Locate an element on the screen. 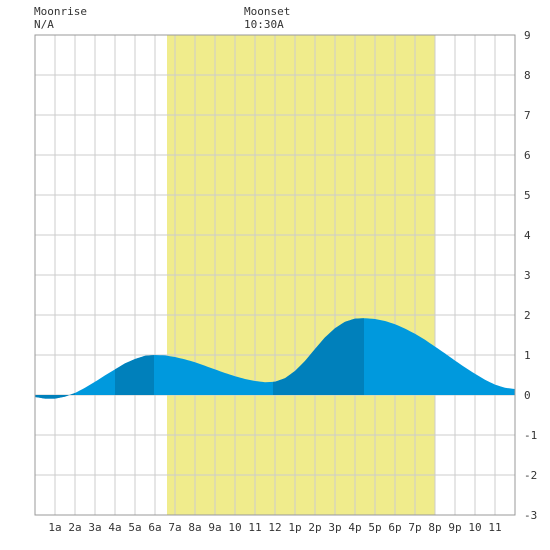 The width and height of the screenshot is (550, 550). x-tick-label: 5a is located at coordinates (134, 527).